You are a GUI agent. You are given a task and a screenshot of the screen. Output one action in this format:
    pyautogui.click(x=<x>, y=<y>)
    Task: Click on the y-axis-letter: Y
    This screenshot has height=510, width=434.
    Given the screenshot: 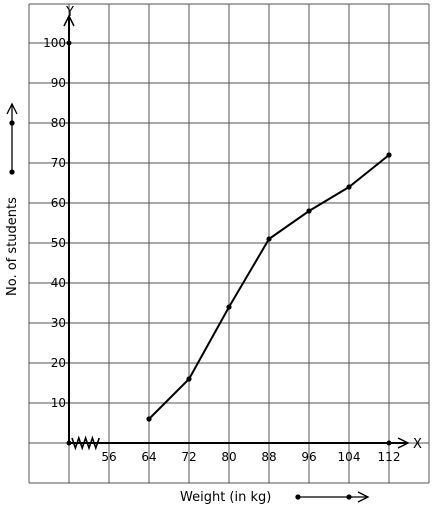 What is the action you would take?
    pyautogui.click(x=69, y=12)
    